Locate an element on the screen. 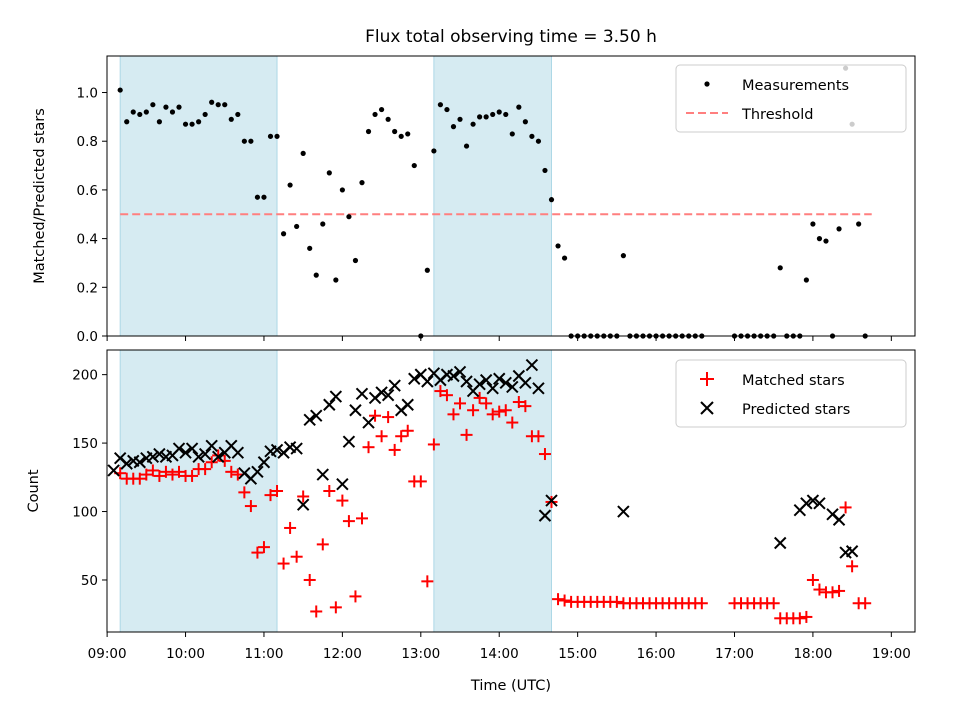  legend-predicted-label: Predicted stars is located at coordinates (796, 410).